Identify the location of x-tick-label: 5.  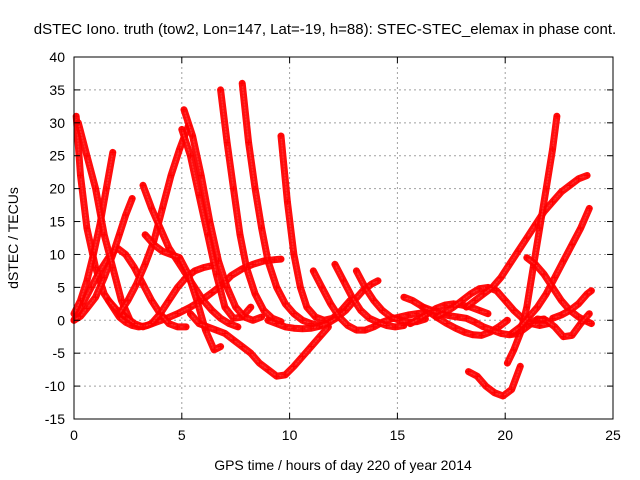
(182, 435).